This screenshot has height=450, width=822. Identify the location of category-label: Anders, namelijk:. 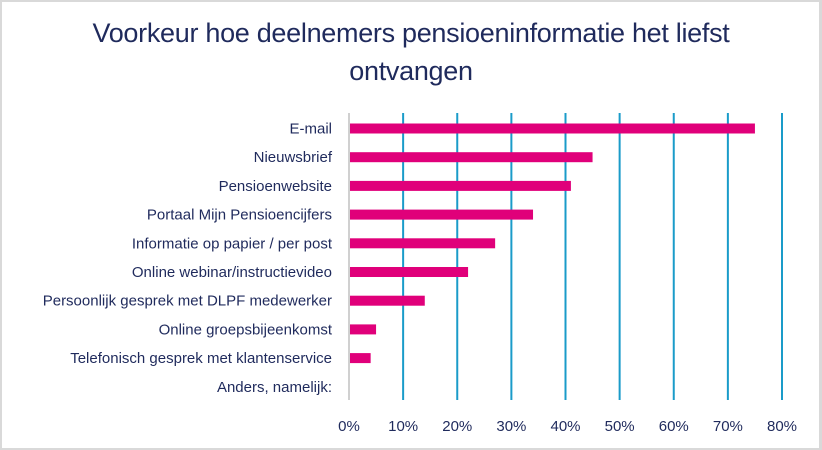
(274, 387).